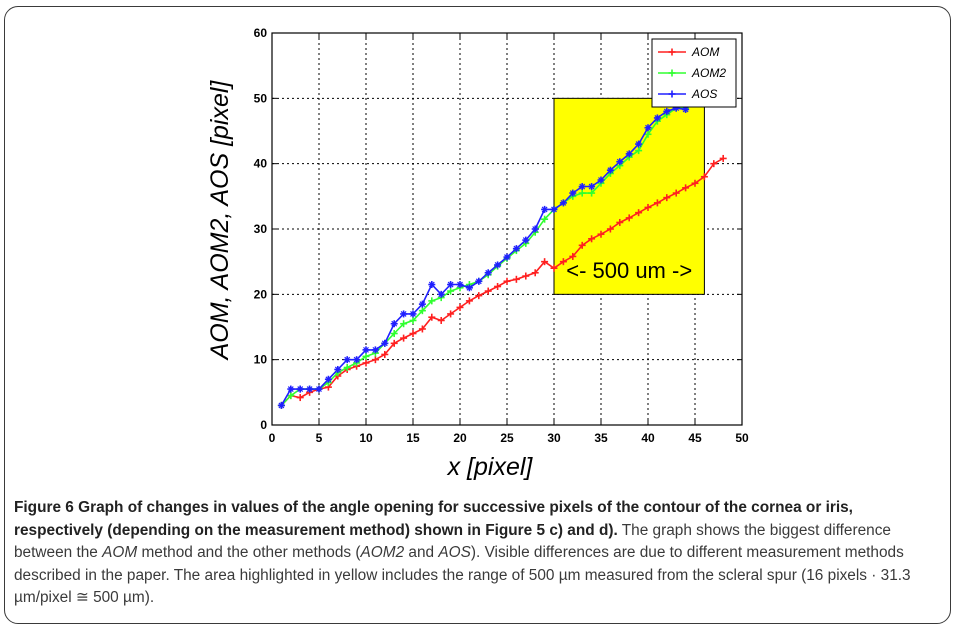 The image size is (957, 630). What do you see at coordinates (554, 438) in the screenshot?
I see `x-tick-label: 30` at bounding box center [554, 438].